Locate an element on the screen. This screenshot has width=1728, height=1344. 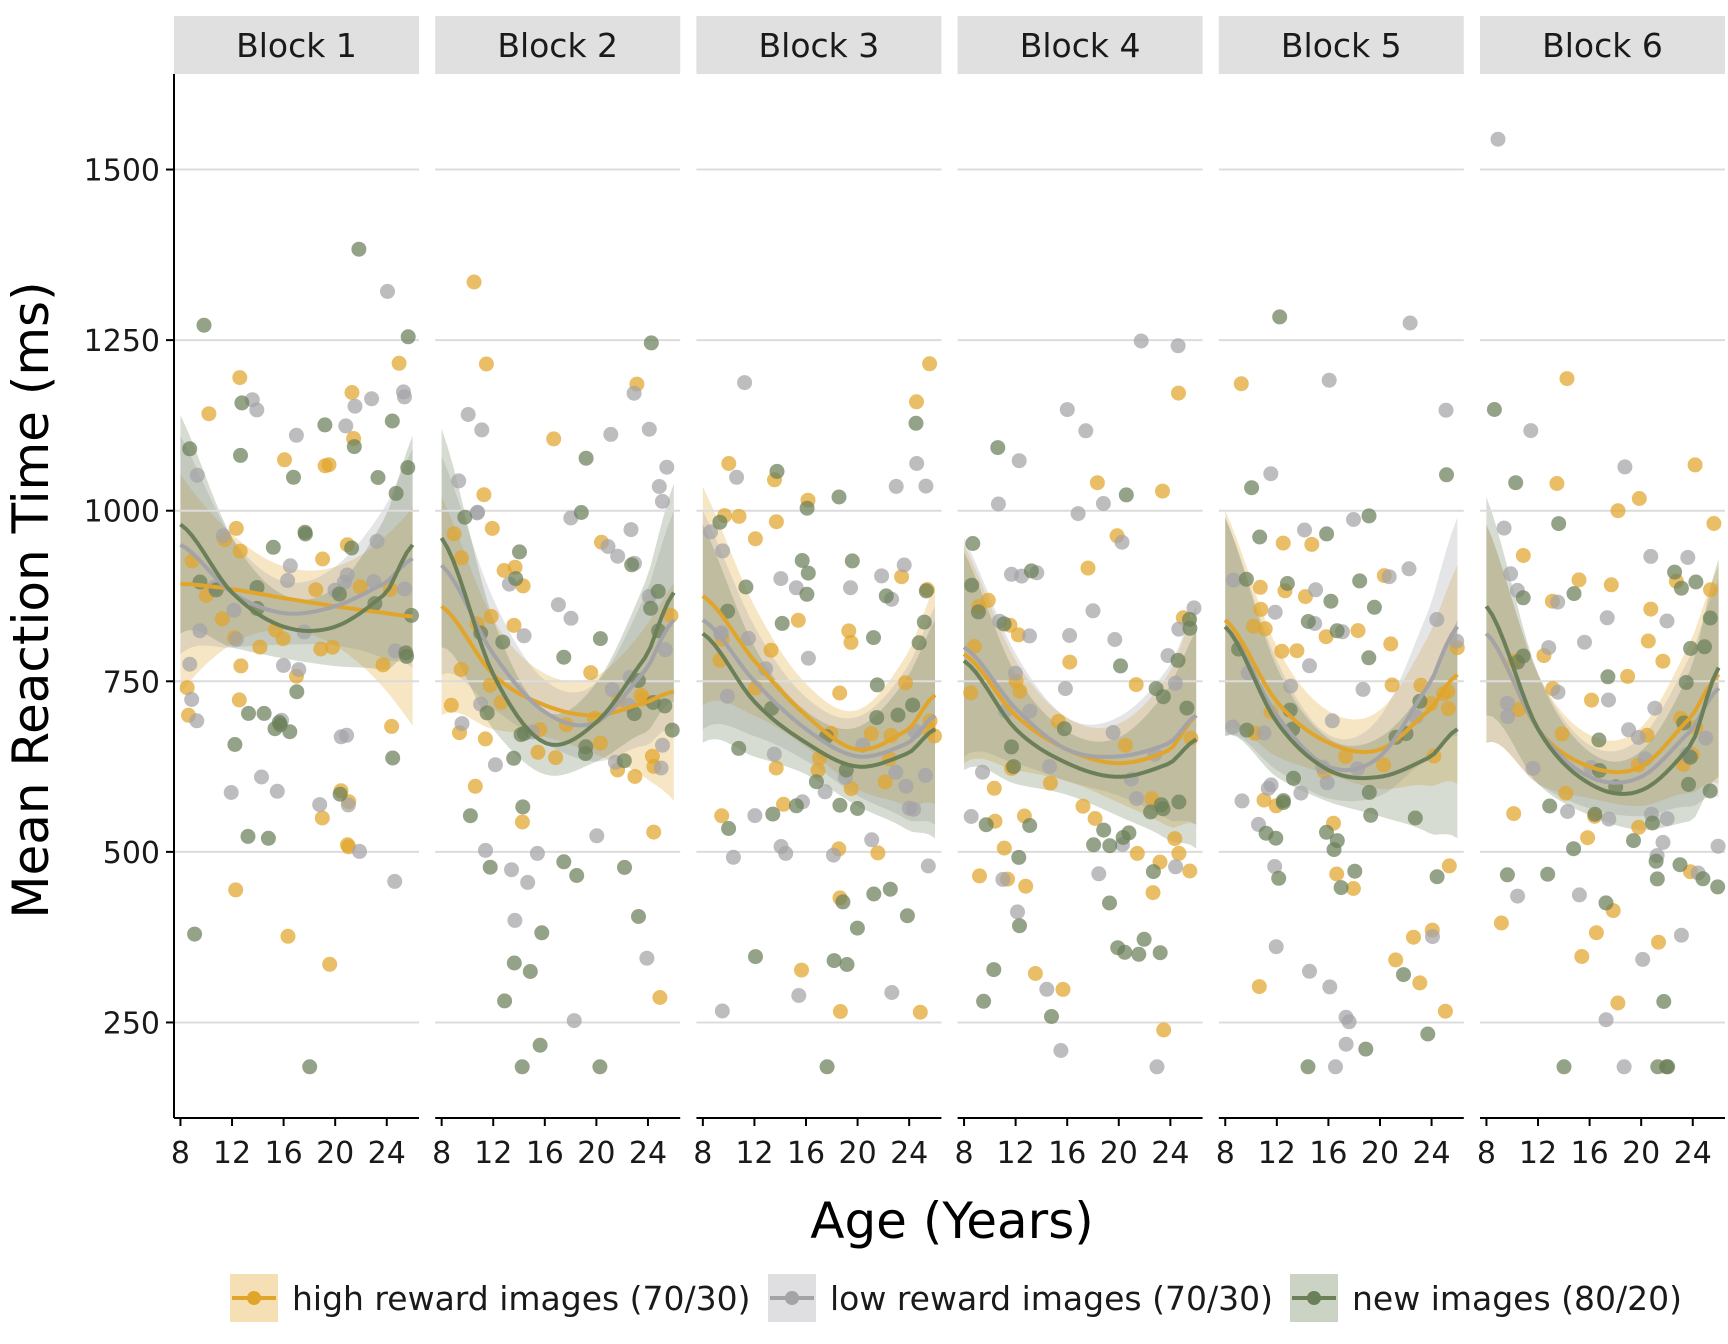
facet-3-x-tick-label: 8 is located at coordinates (702, 1153).